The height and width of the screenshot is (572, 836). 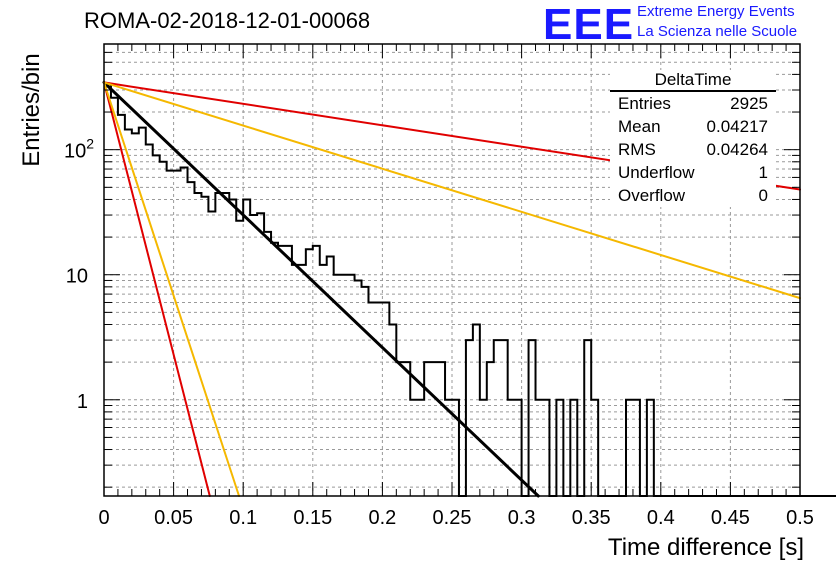 What do you see at coordinates (644, 103) in the screenshot?
I see `stats-label: Entries` at bounding box center [644, 103].